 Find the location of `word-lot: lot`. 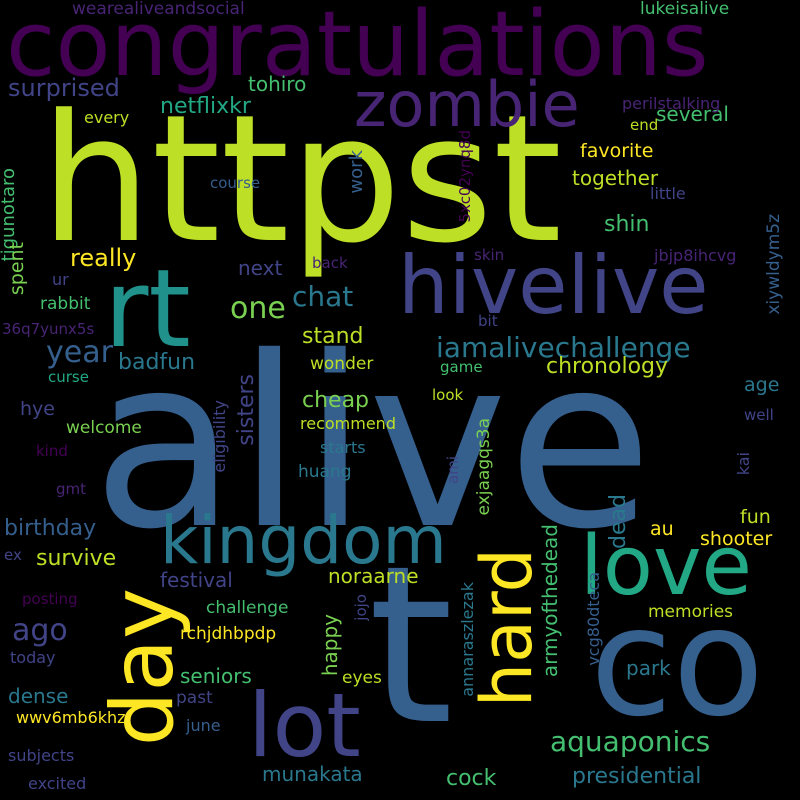

word-lot: lot is located at coordinates (304, 725).